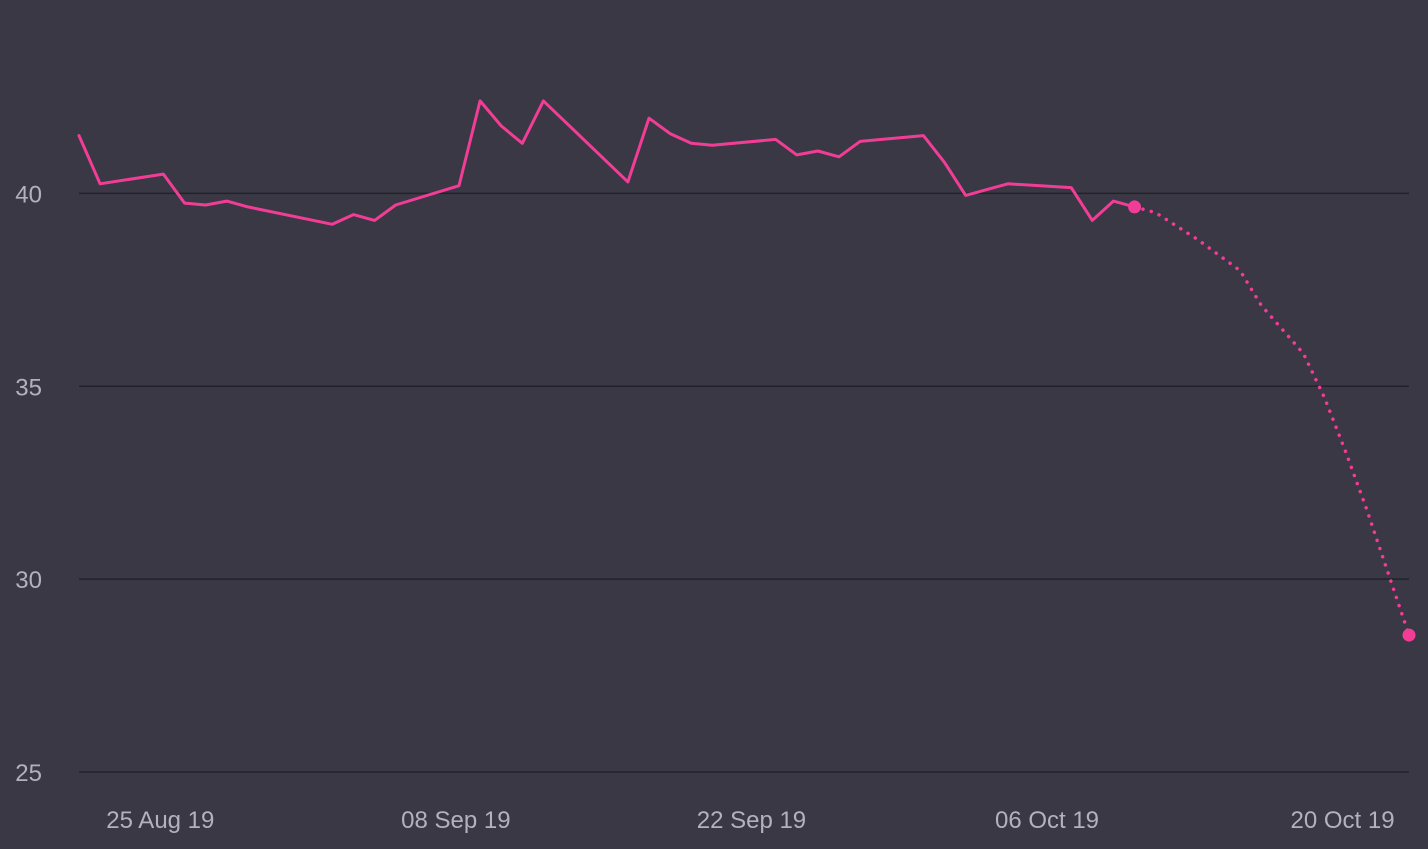 Image resolution: width=1428 pixels, height=849 pixels. Describe the element at coordinates (28, 387) in the screenshot. I see `y-tick-label-35: 35` at that location.